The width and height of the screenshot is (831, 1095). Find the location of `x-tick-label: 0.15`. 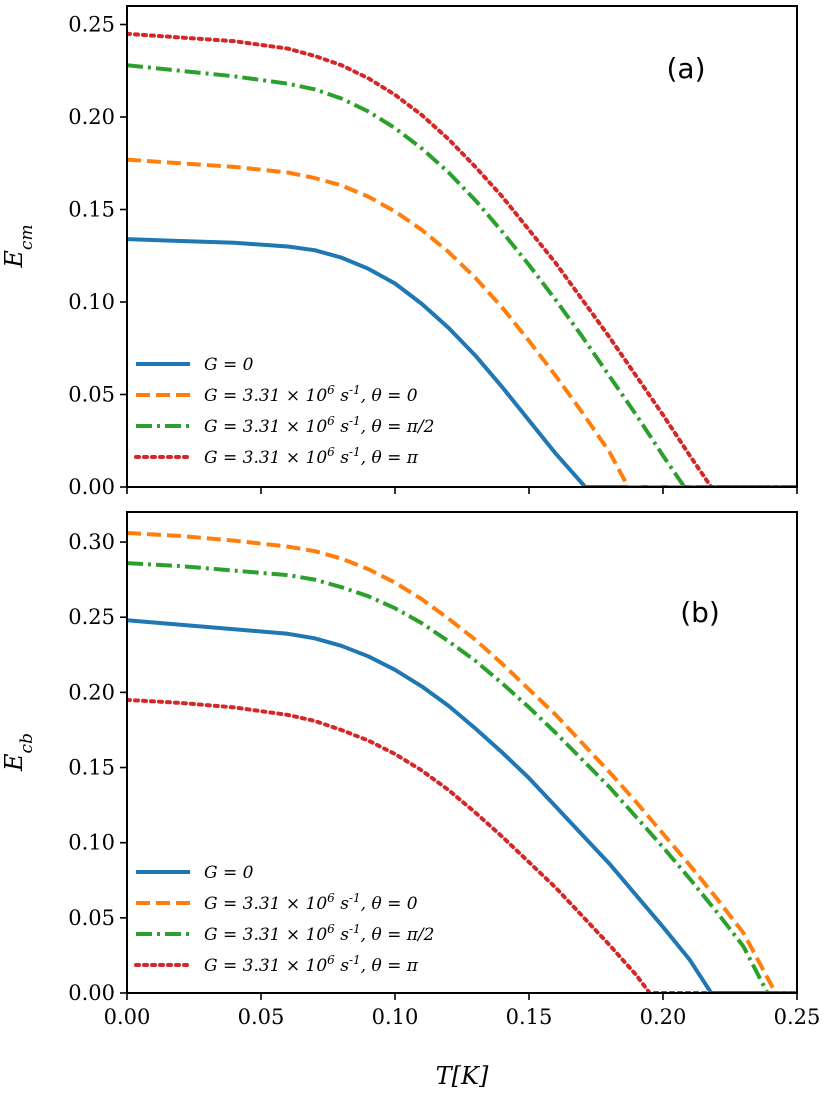

x-tick-label: 0.15 is located at coordinates (529, 1017).